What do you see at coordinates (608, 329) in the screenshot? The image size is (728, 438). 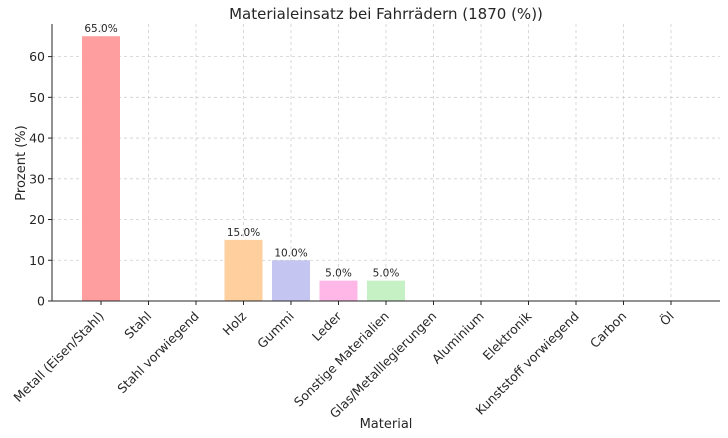 I see `x-tick-label: Carbon` at bounding box center [608, 329].